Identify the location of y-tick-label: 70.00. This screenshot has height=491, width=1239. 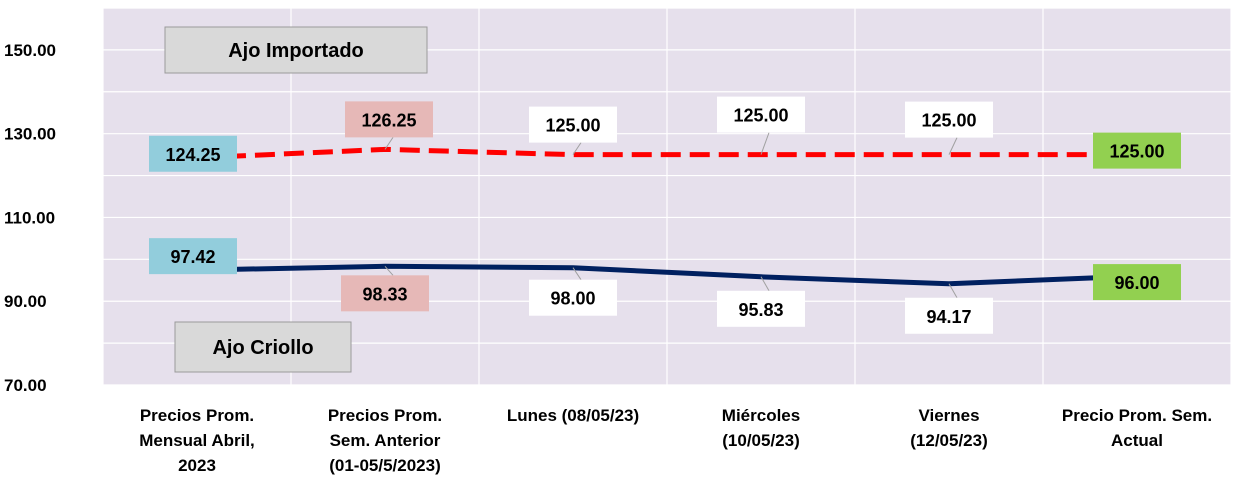
(25, 385).